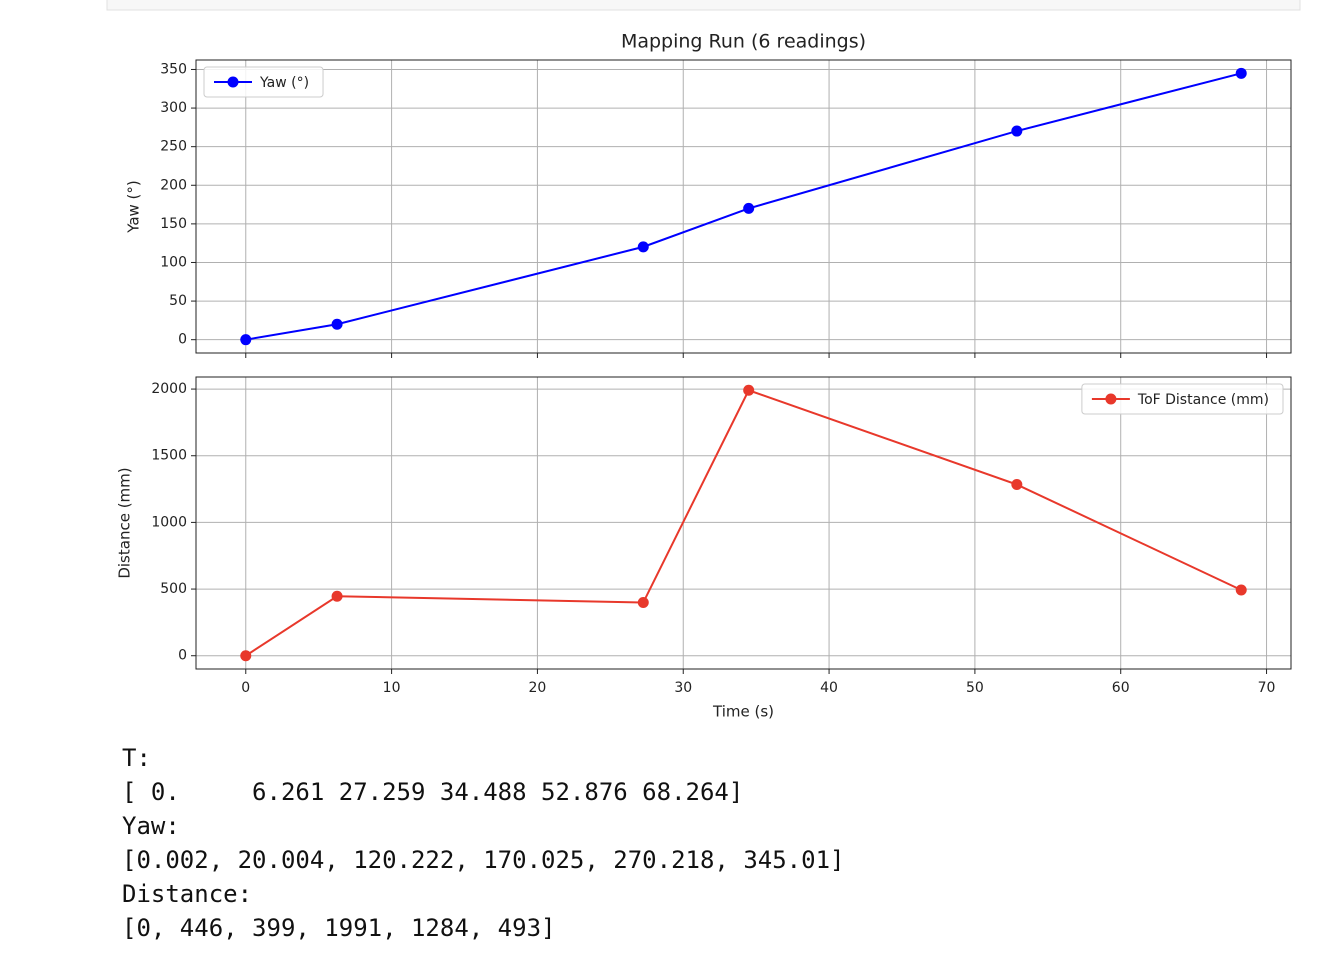  What do you see at coordinates (1121, 688) in the screenshot?
I see `x-tick-label: 60` at bounding box center [1121, 688].